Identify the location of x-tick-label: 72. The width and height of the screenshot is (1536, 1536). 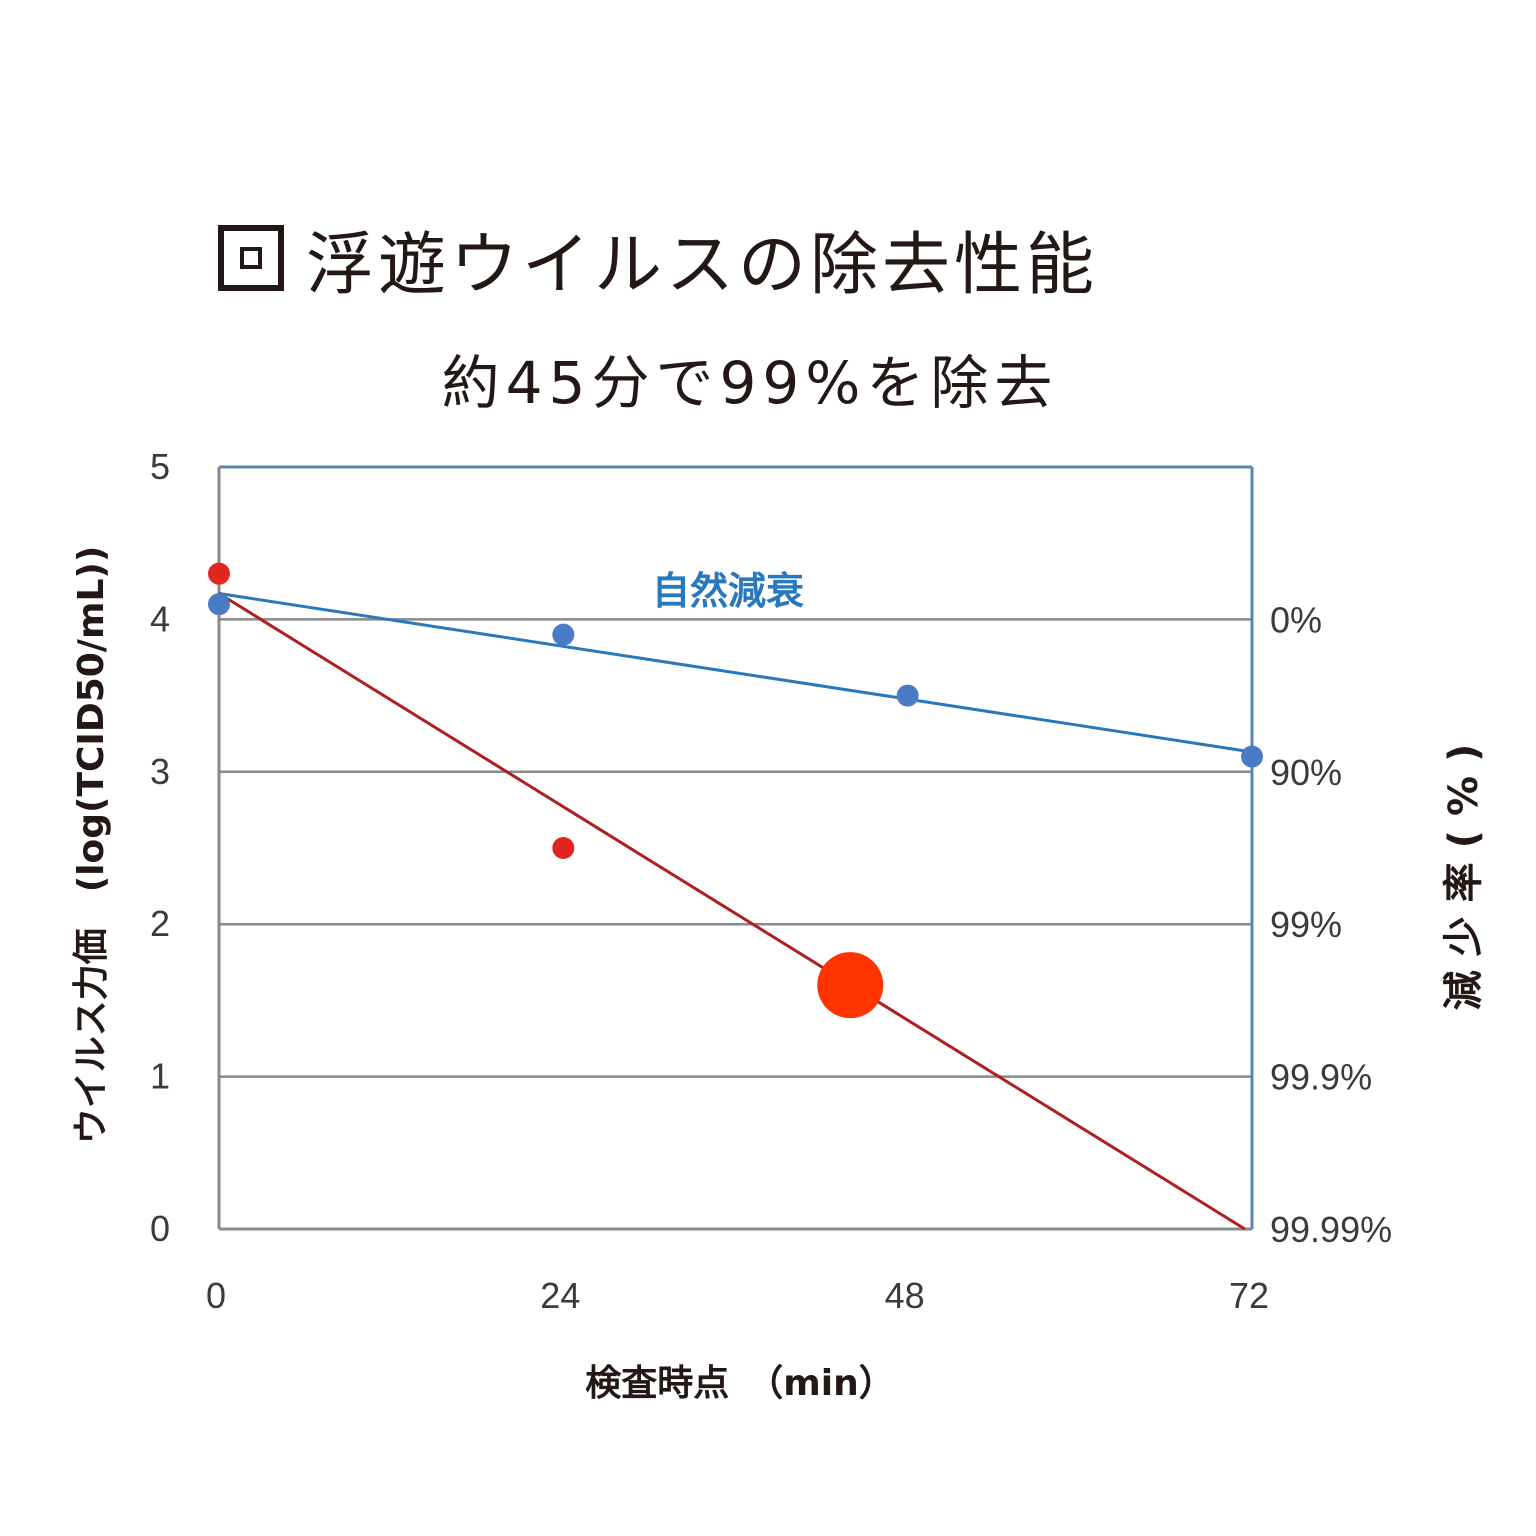
(1249, 1295).